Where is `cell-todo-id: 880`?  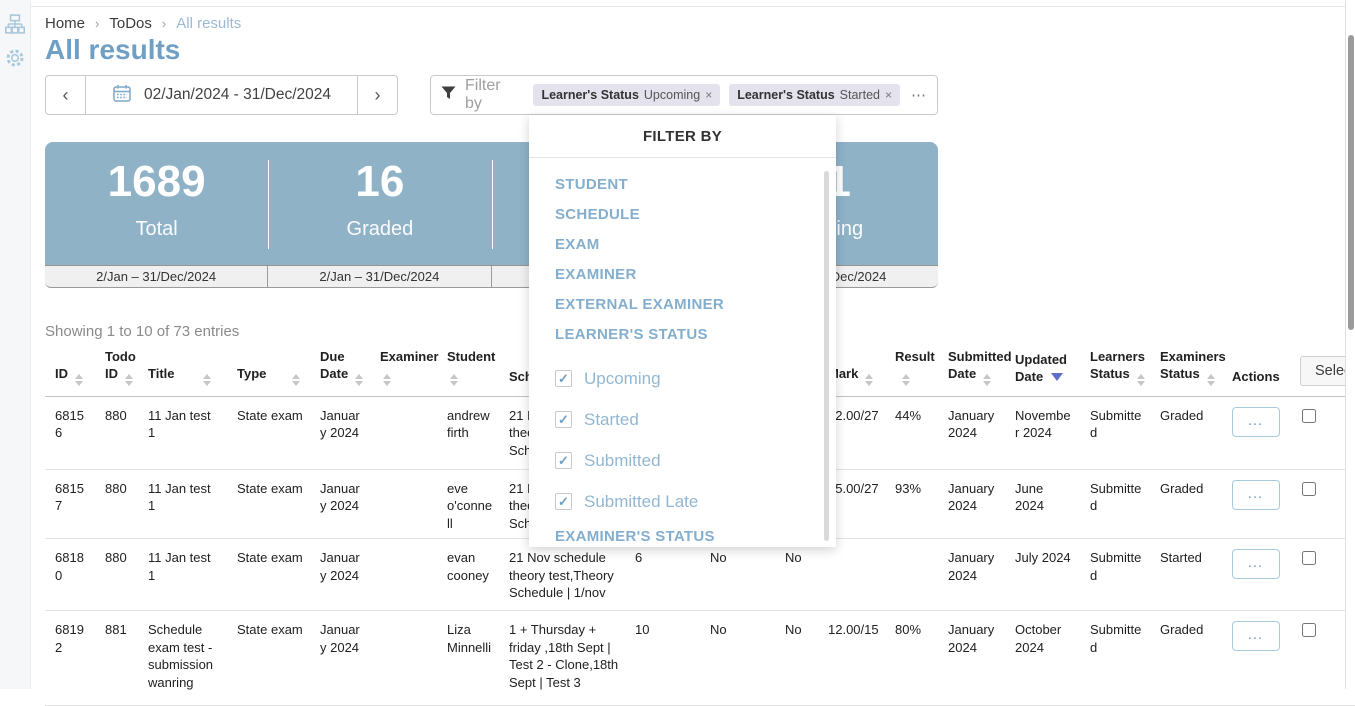
cell-todo-id: 880 is located at coordinates (116, 575).